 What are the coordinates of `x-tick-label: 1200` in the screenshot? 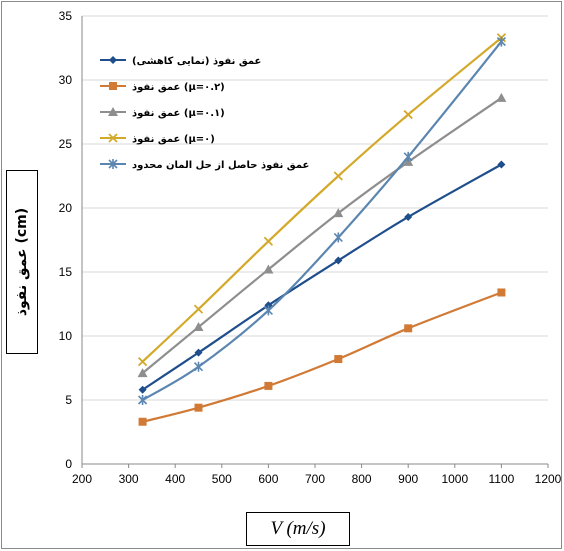 It's located at (548, 479).